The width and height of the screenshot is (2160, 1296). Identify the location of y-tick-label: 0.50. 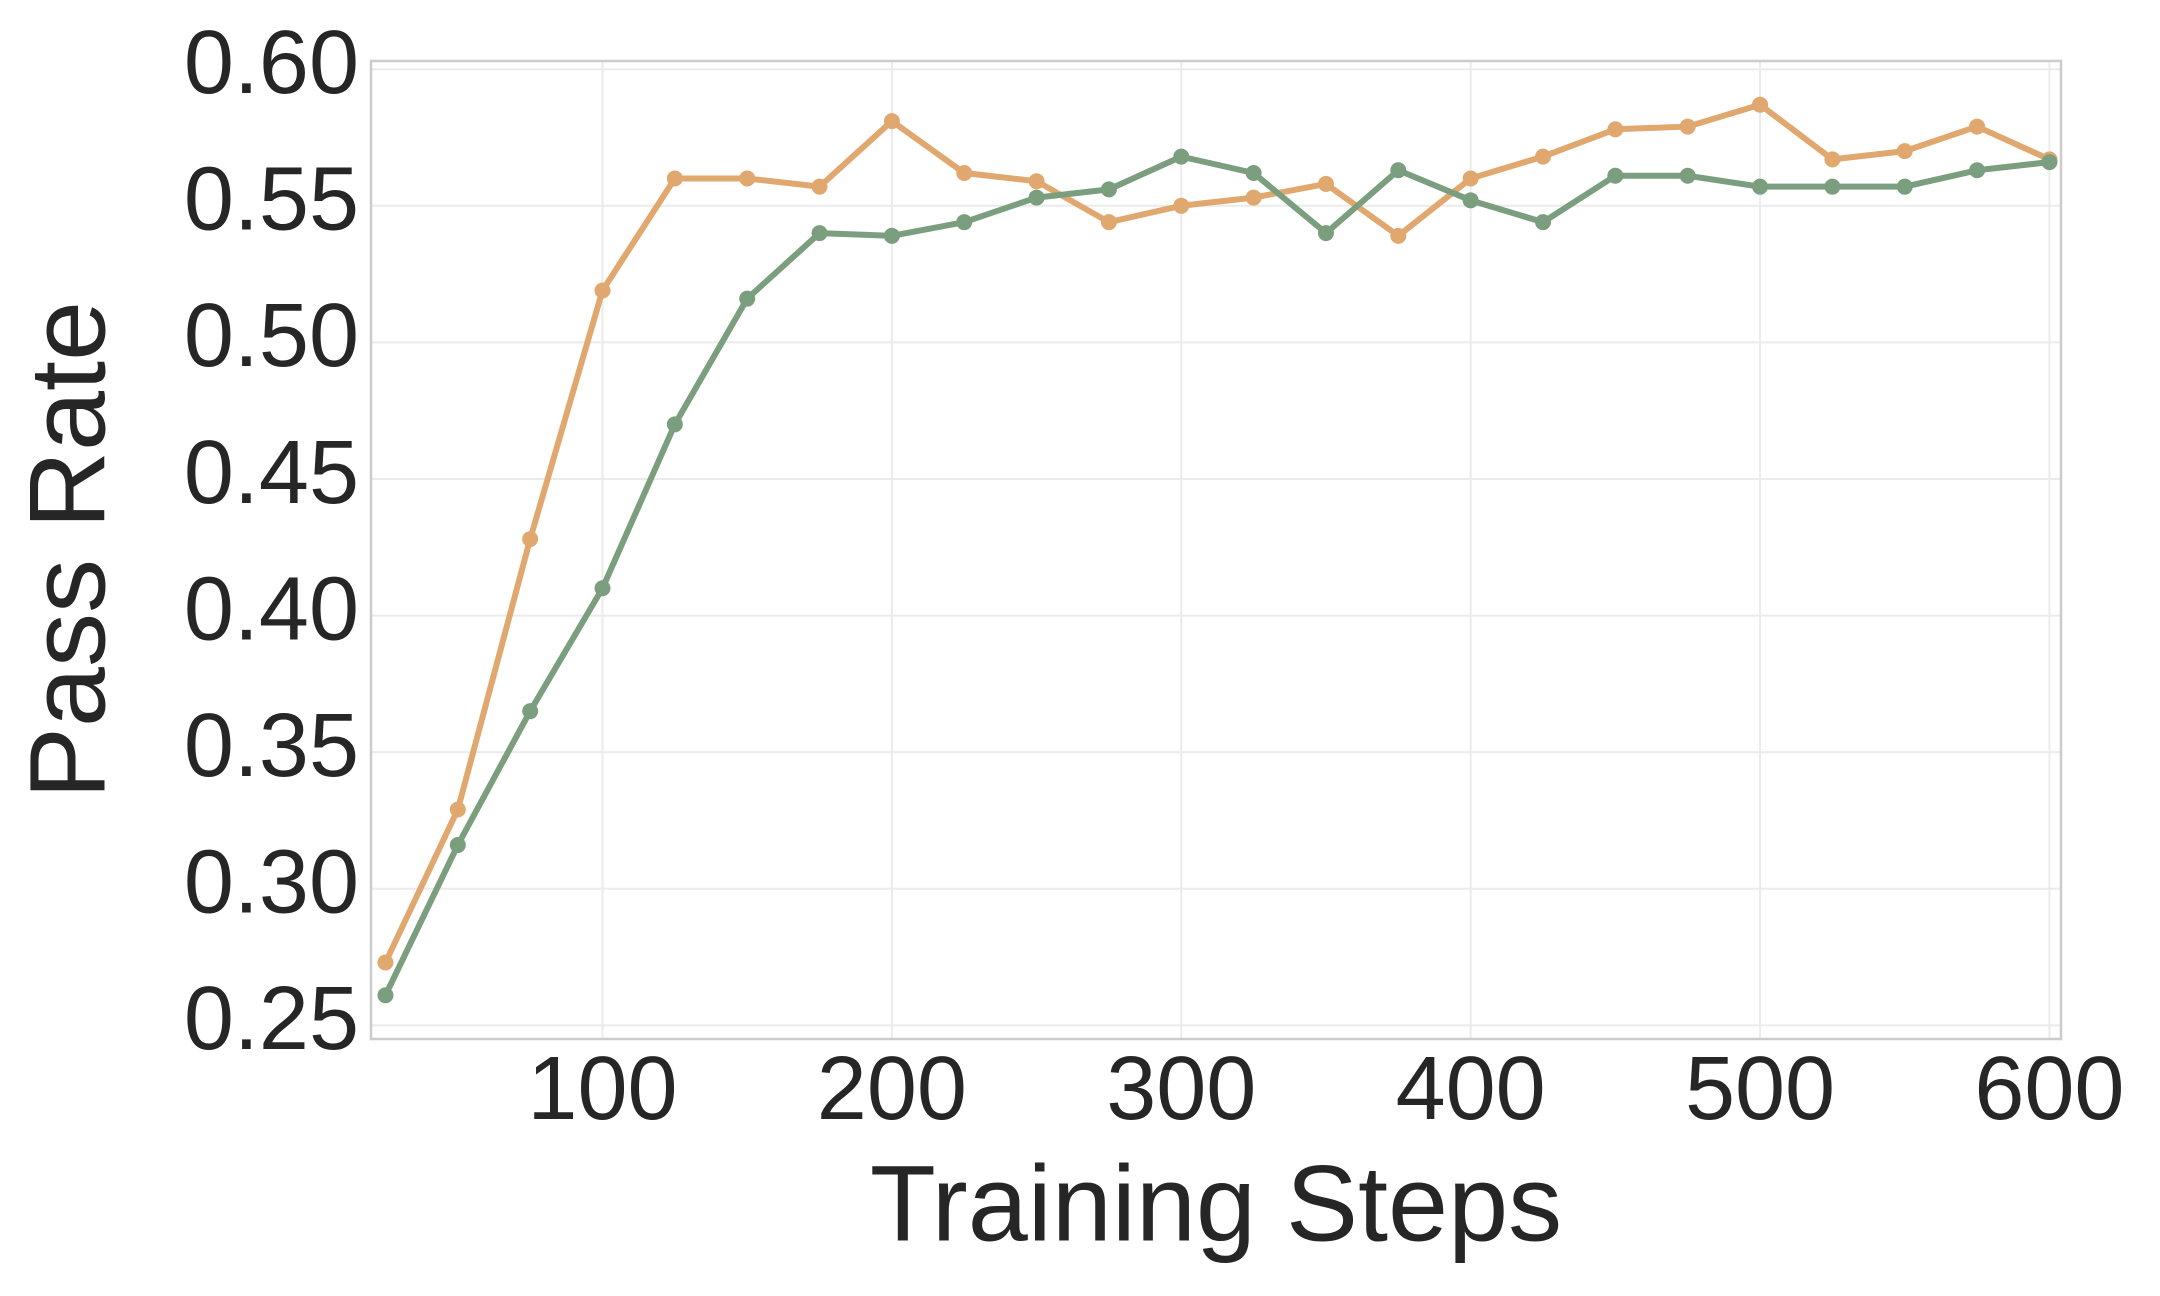
(271, 336).